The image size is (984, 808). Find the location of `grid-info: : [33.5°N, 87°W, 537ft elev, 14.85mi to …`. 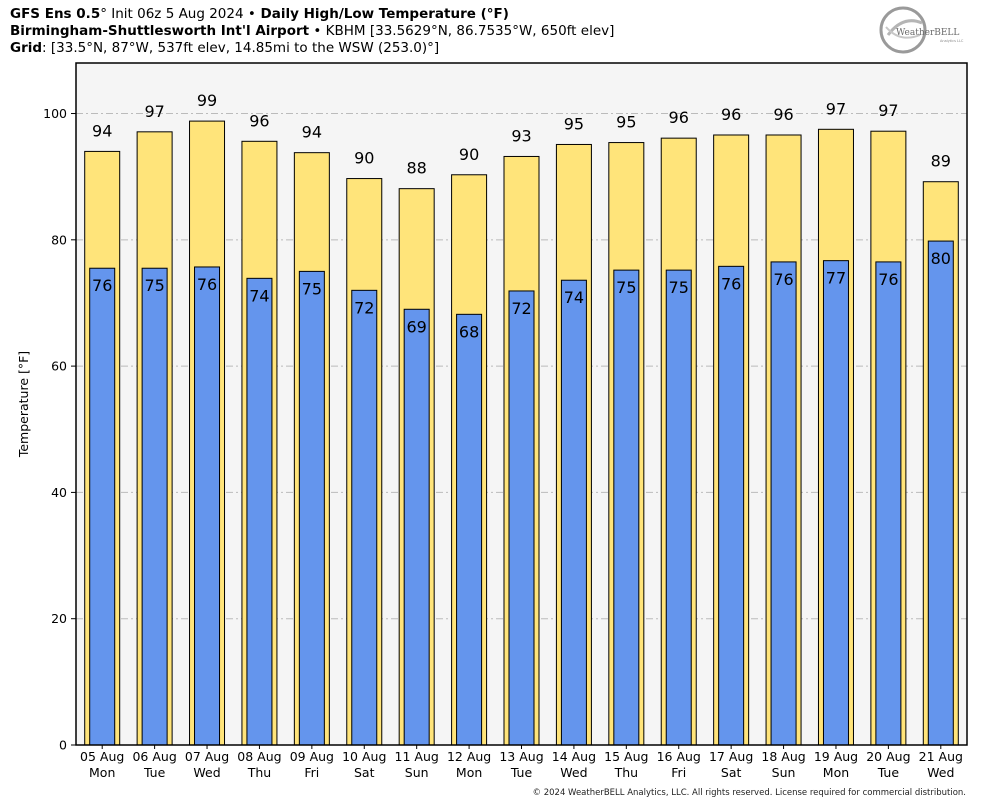

grid-info: : [33.5°N, 87°W, 537ft elev, 14.85mi to … is located at coordinates (241, 48).